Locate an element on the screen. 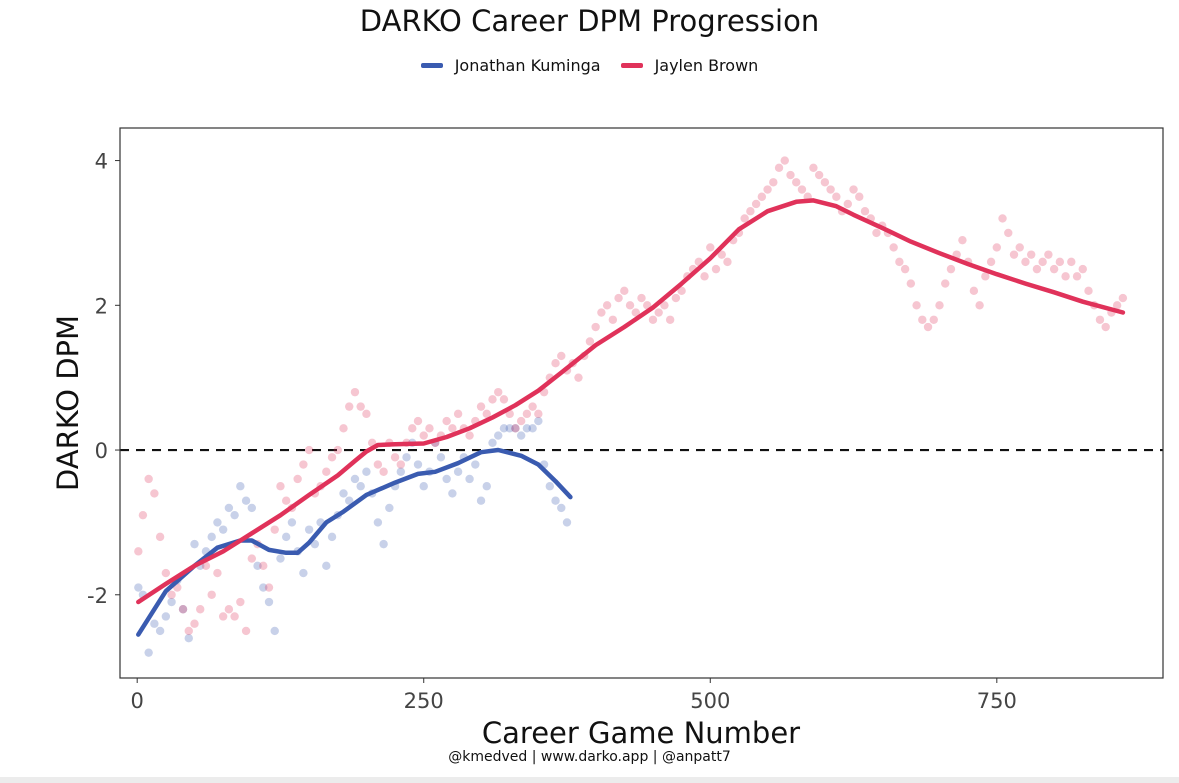  legend: Jonathan Kuminga Jaylen Brown is located at coordinates (589, 65).